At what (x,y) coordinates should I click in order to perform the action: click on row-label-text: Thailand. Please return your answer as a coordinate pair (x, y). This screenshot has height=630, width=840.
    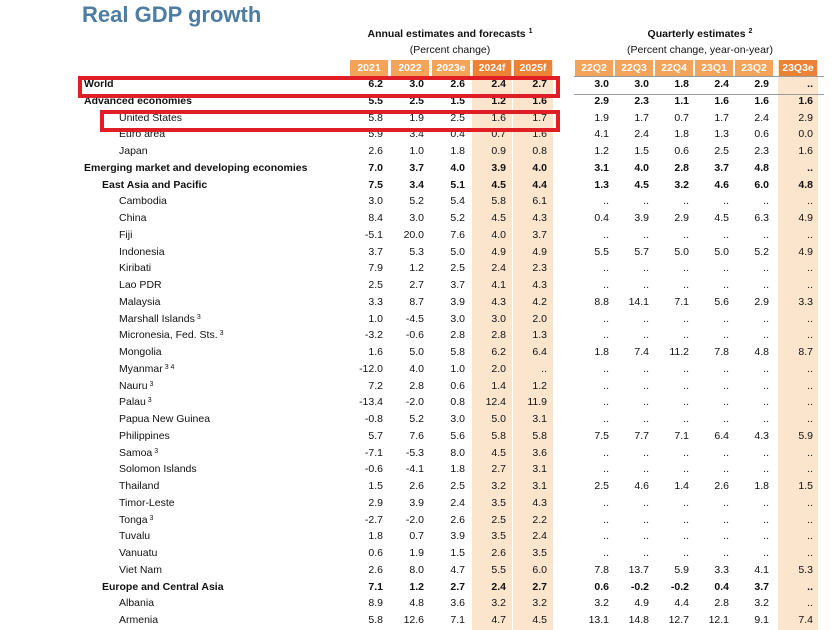
    Looking at the image, I should click on (139, 486).